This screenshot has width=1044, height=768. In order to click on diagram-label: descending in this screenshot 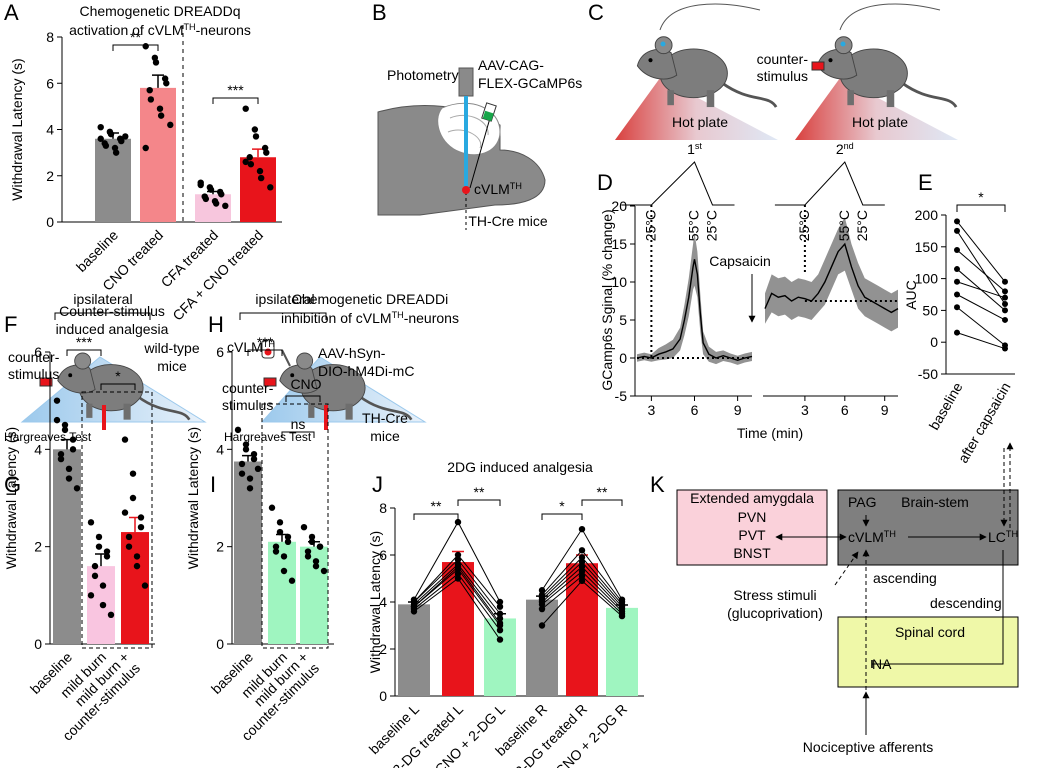, I will do `click(966, 603)`.